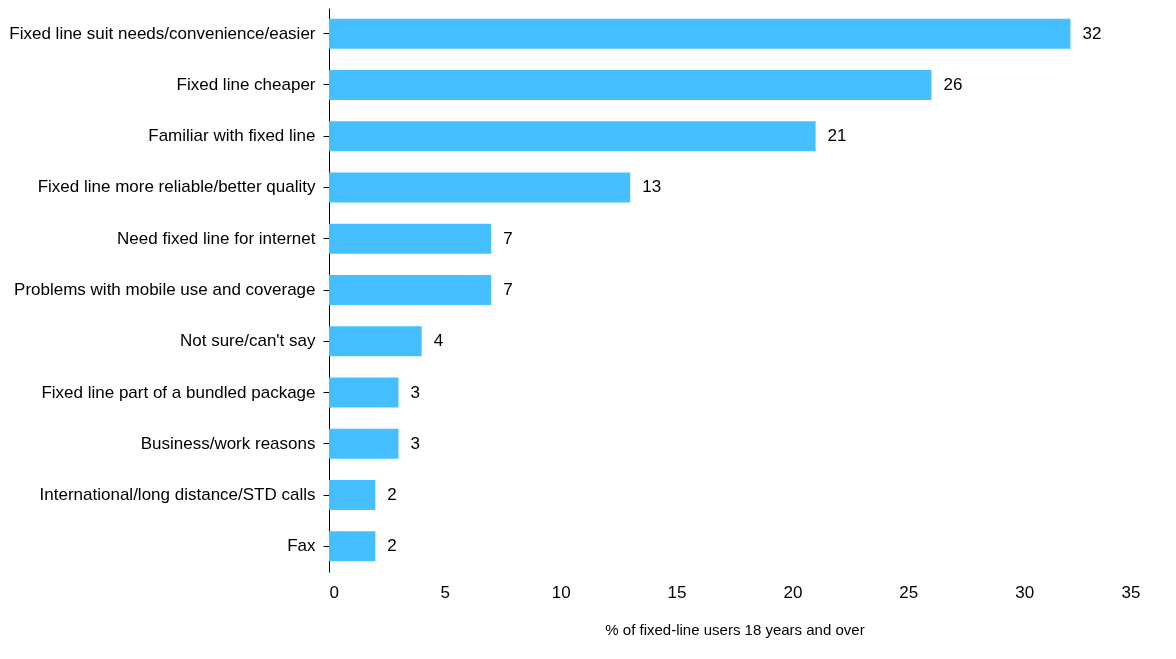  I want to click on y-tick-label: Not sure/can't say, so click(247, 341).